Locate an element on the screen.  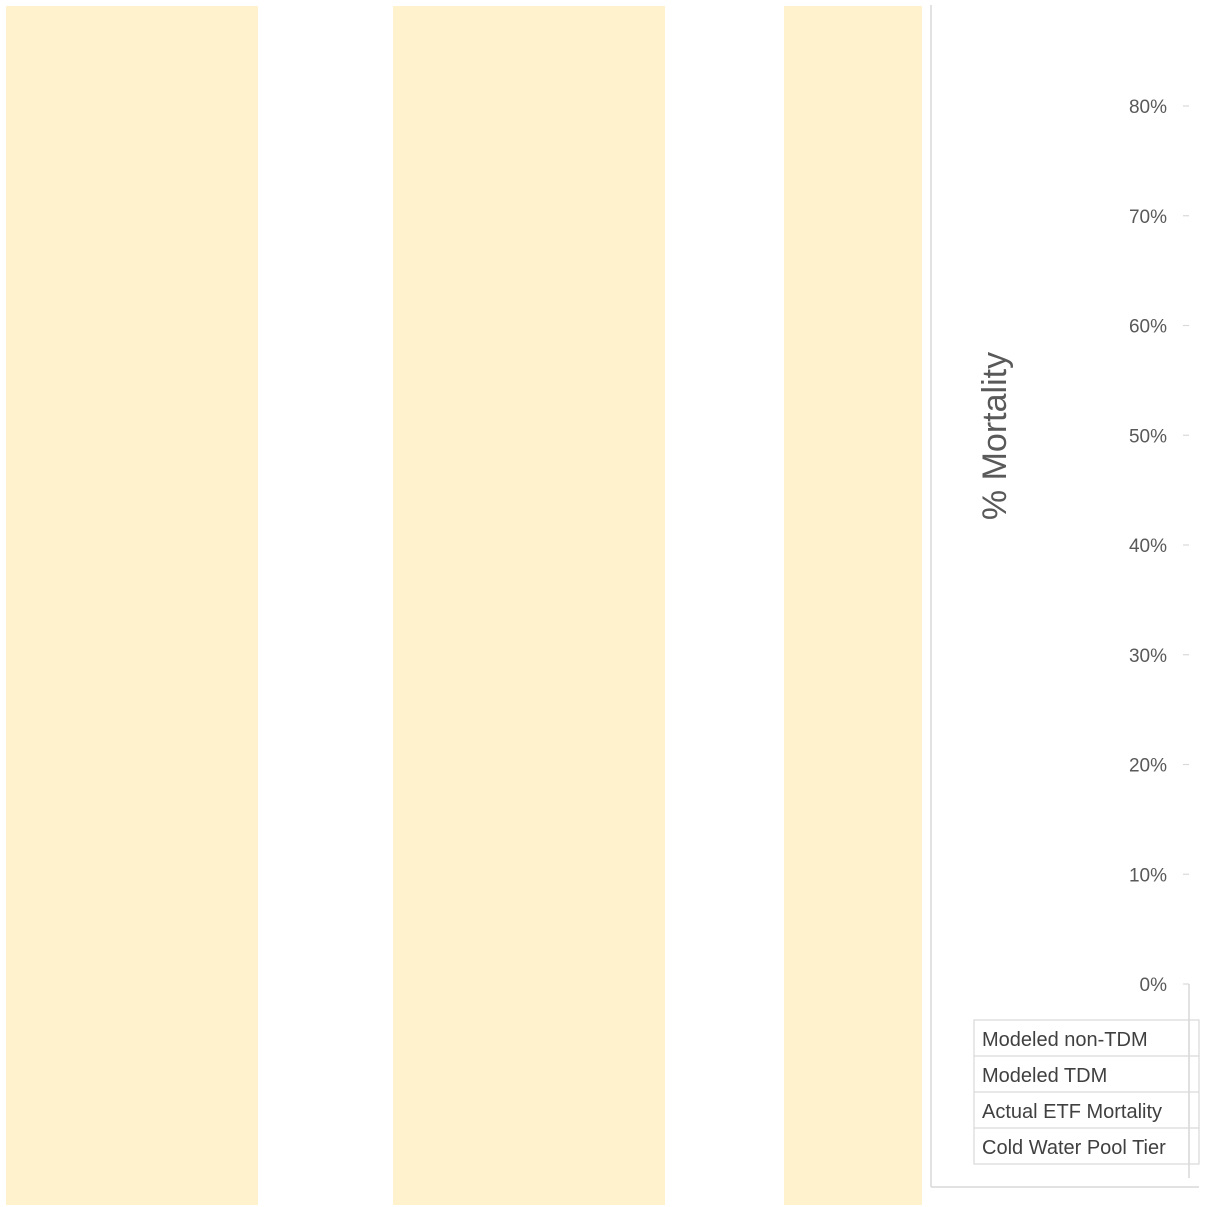
data-table-row-label: Actual ETF Mortality is located at coordinates (1072, 1112).